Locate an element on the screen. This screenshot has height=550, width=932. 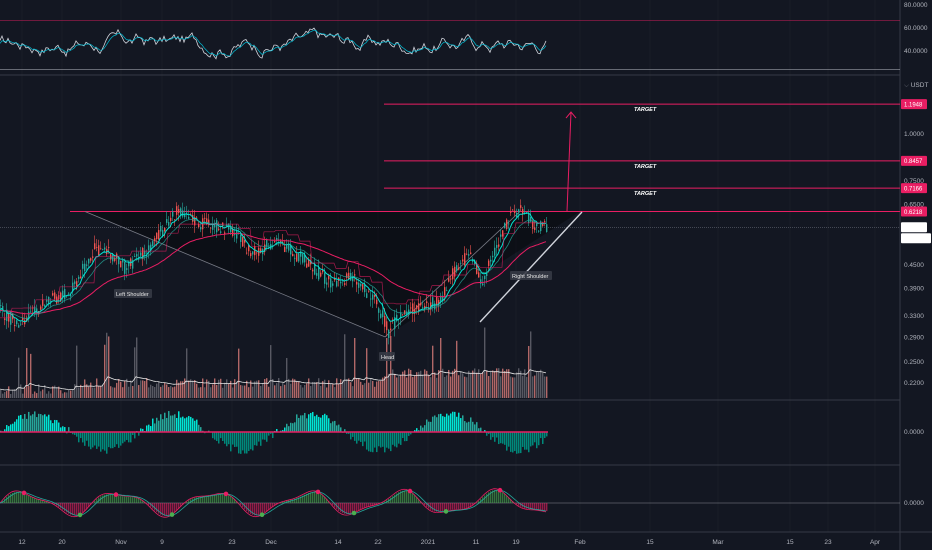
ma-mid-line is located at coordinates (273, 269).